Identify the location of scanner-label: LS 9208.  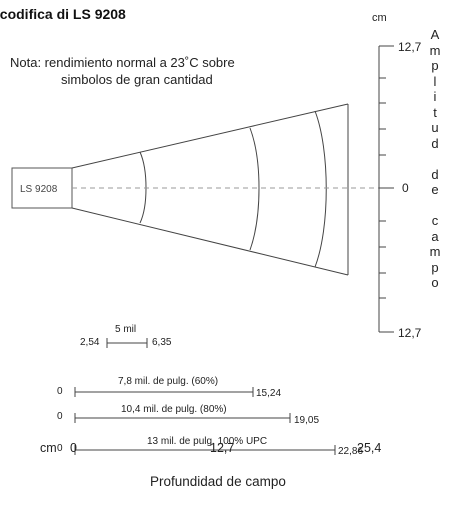
(39, 189).